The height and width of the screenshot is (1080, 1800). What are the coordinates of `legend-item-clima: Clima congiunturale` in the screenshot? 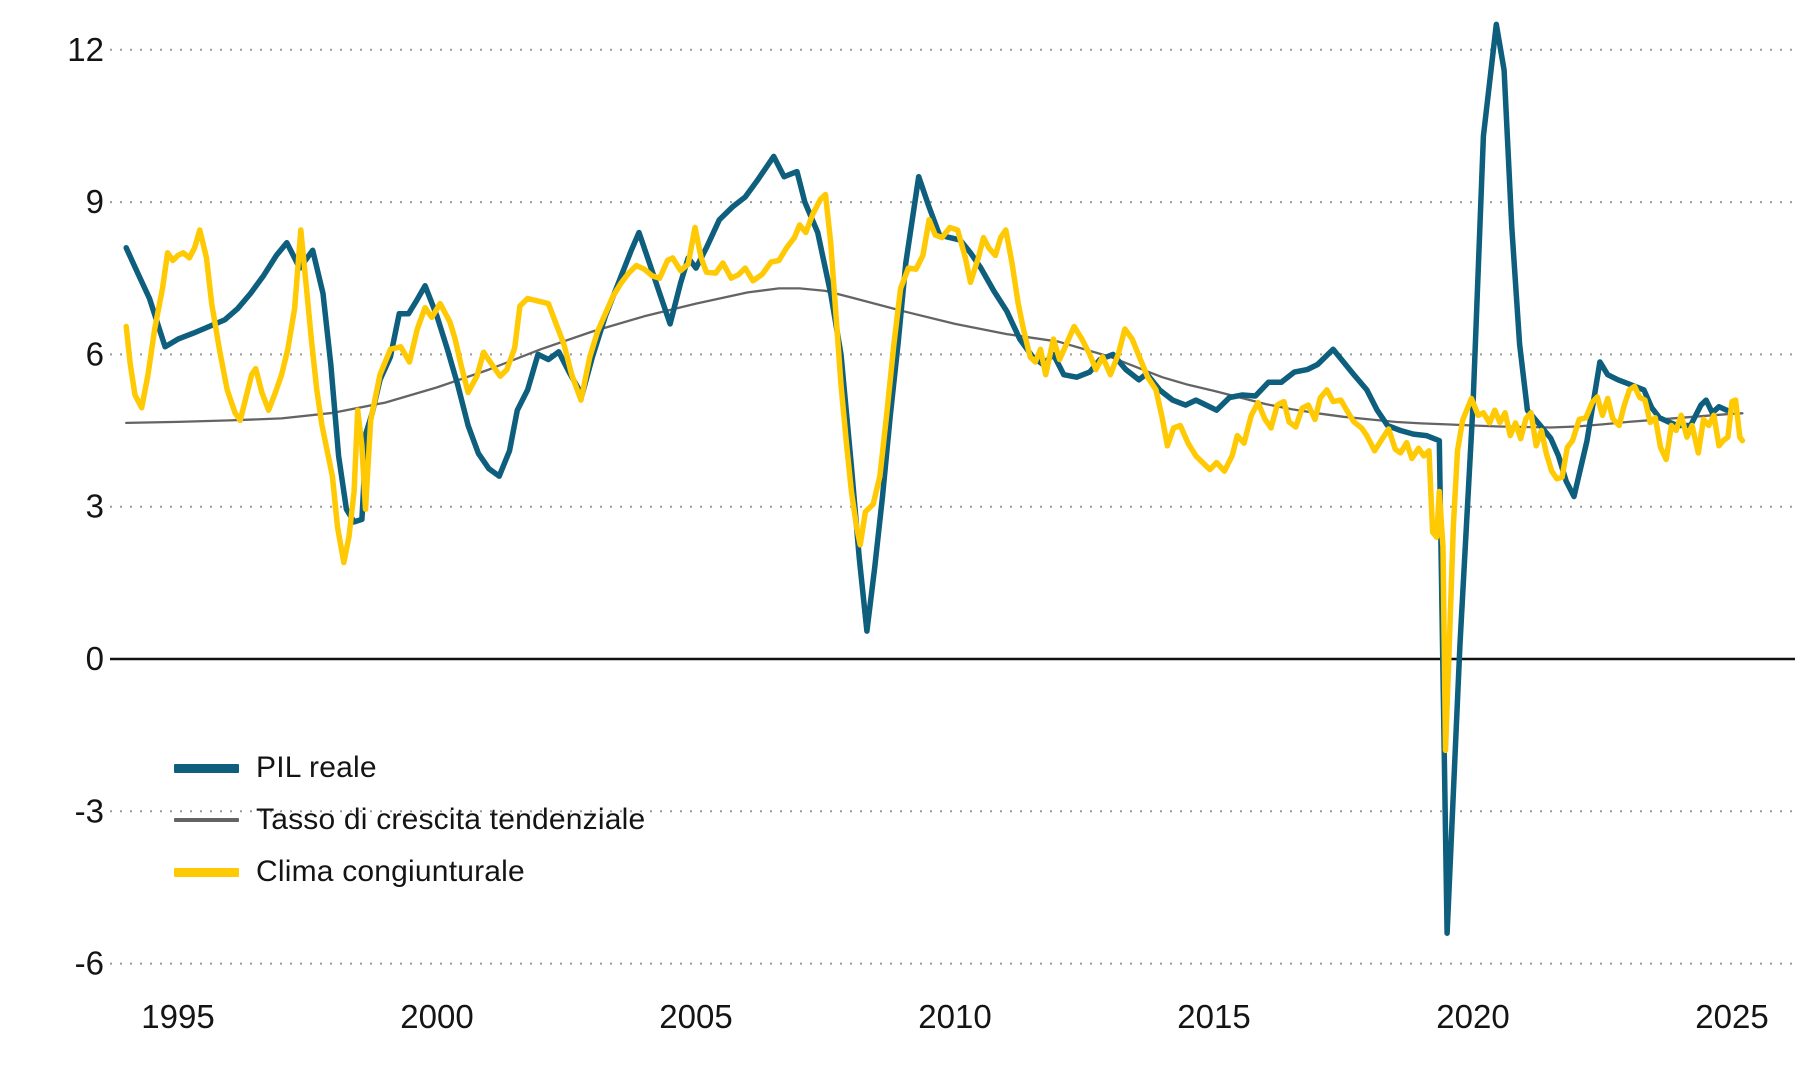 It's located at (409, 872).